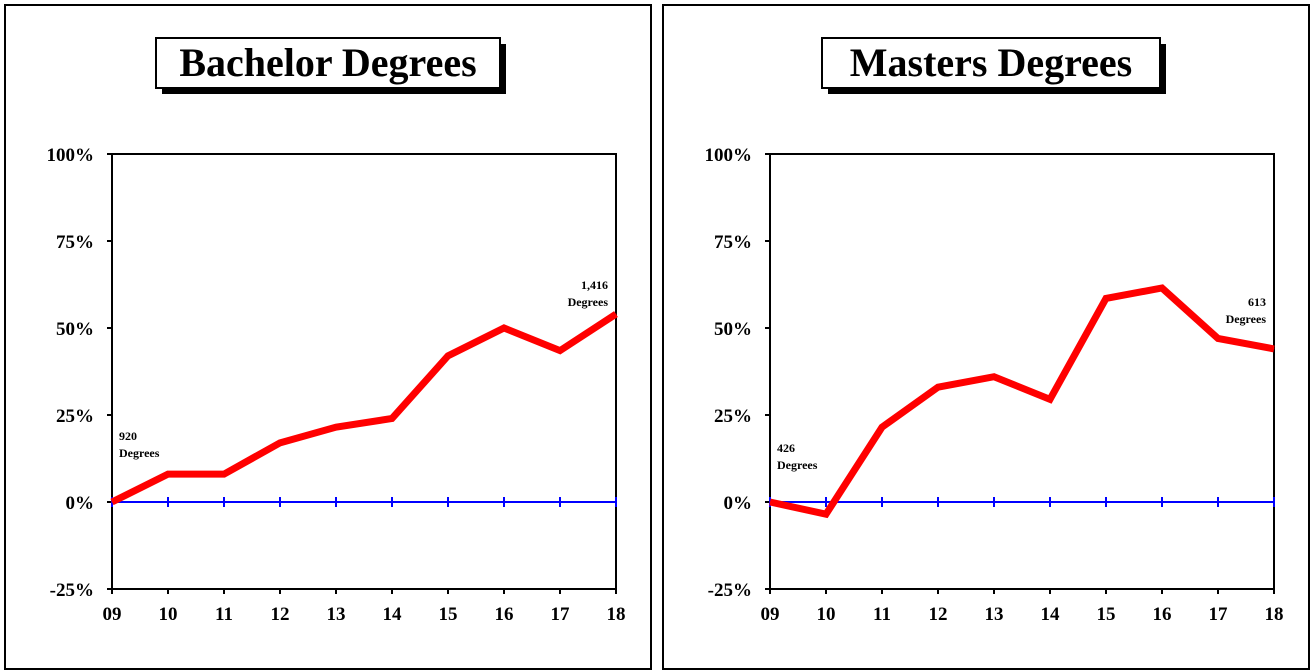  I want to click on annotation-end: 1,416 Degrees, so click(588, 293).